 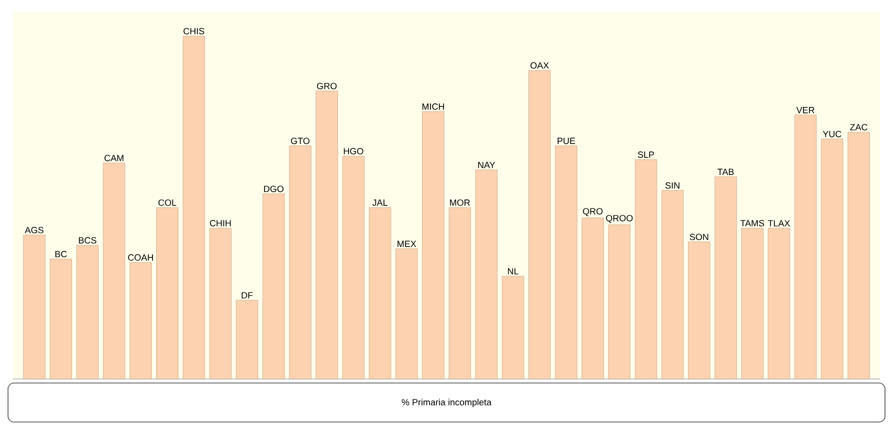 What do you see at coordinates (672, 185) in the screenshot?
I see `x-tick-label: SIN` at bounding box center [672, 185].